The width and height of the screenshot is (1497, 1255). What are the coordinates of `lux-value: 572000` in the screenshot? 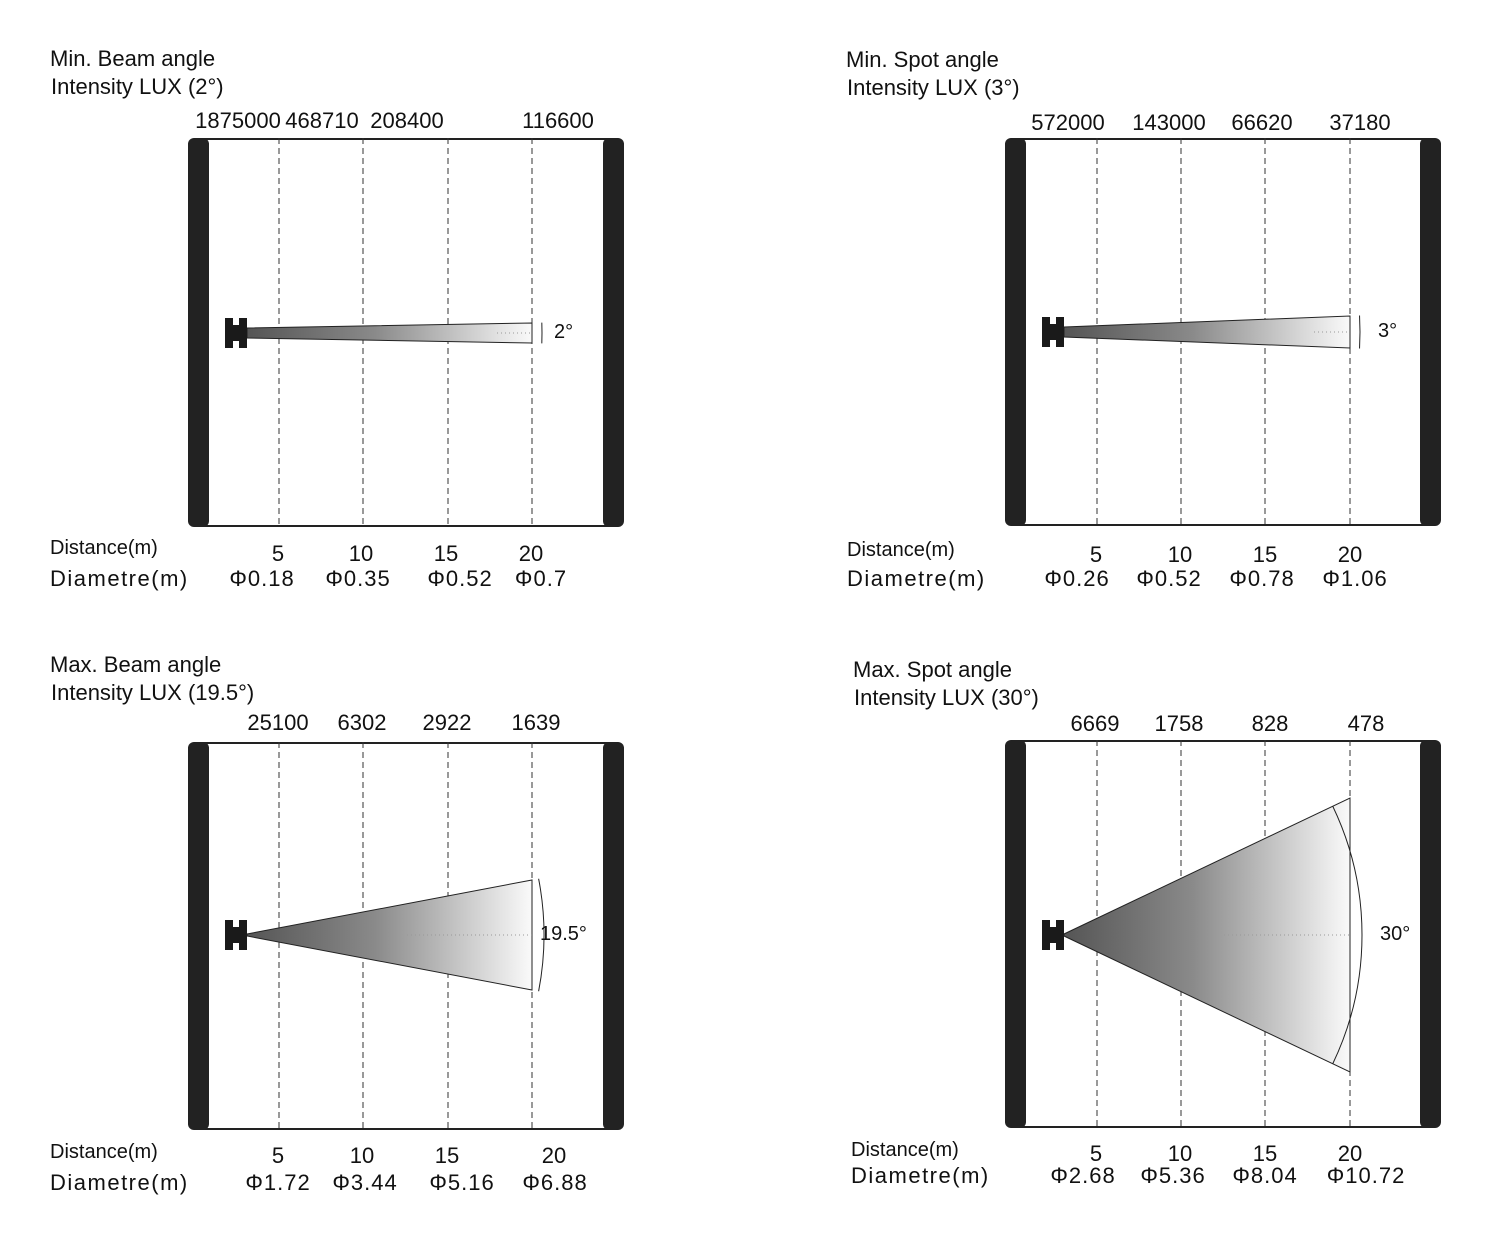 It's located at (1068, 122).